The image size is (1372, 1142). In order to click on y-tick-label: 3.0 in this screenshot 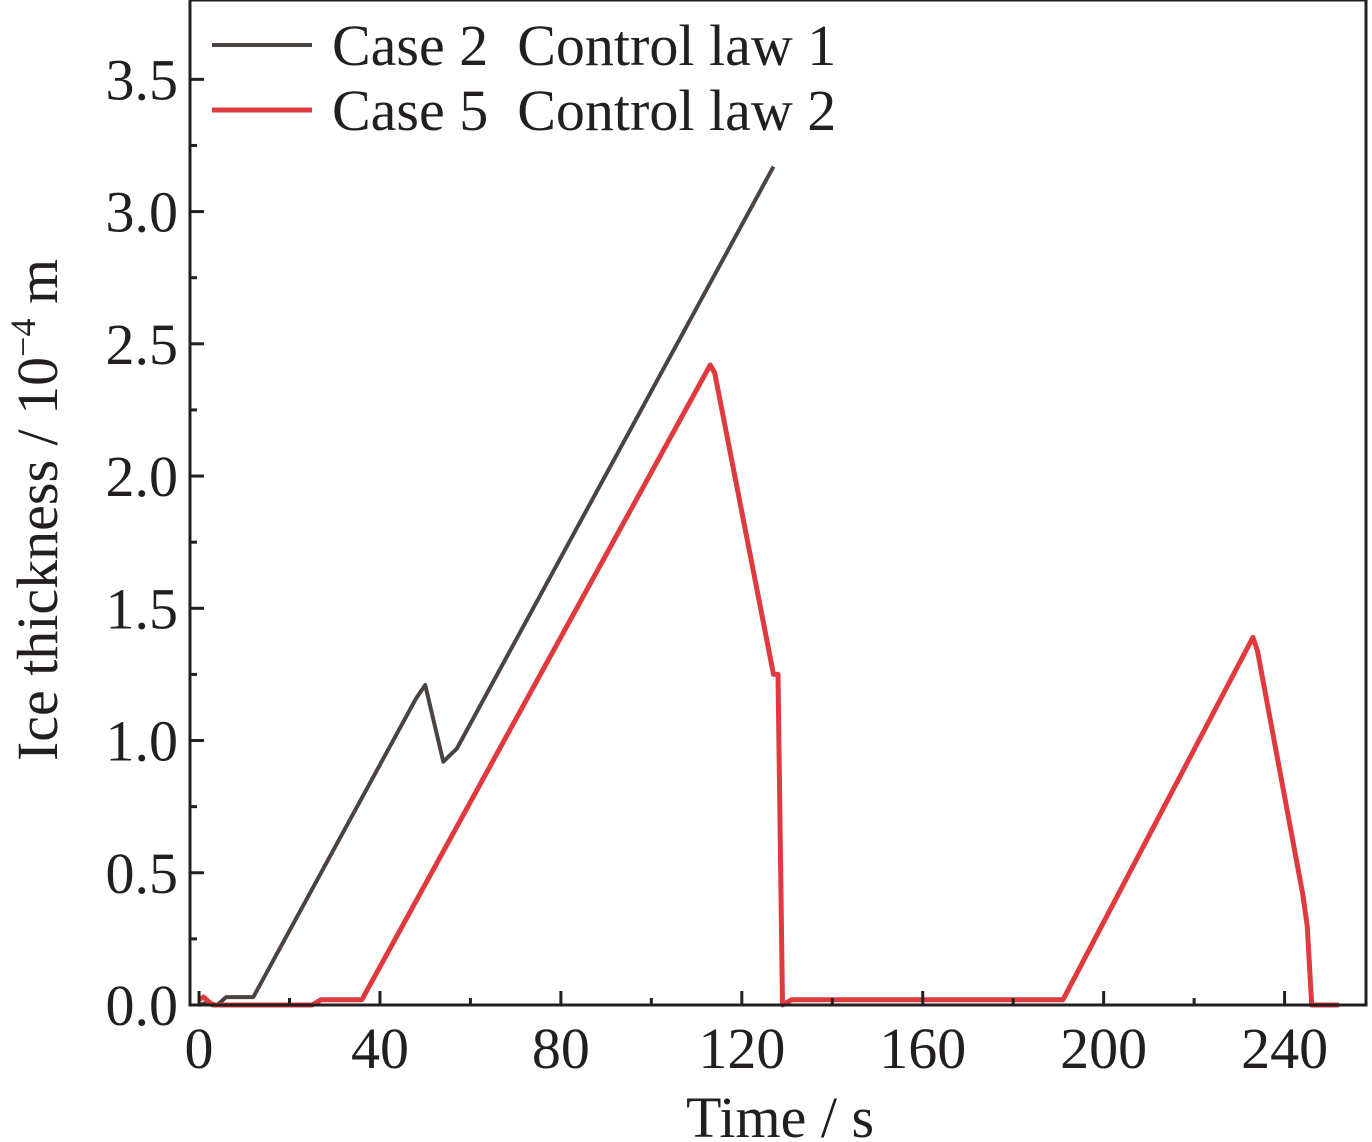, I will do `click(142, 212)`.